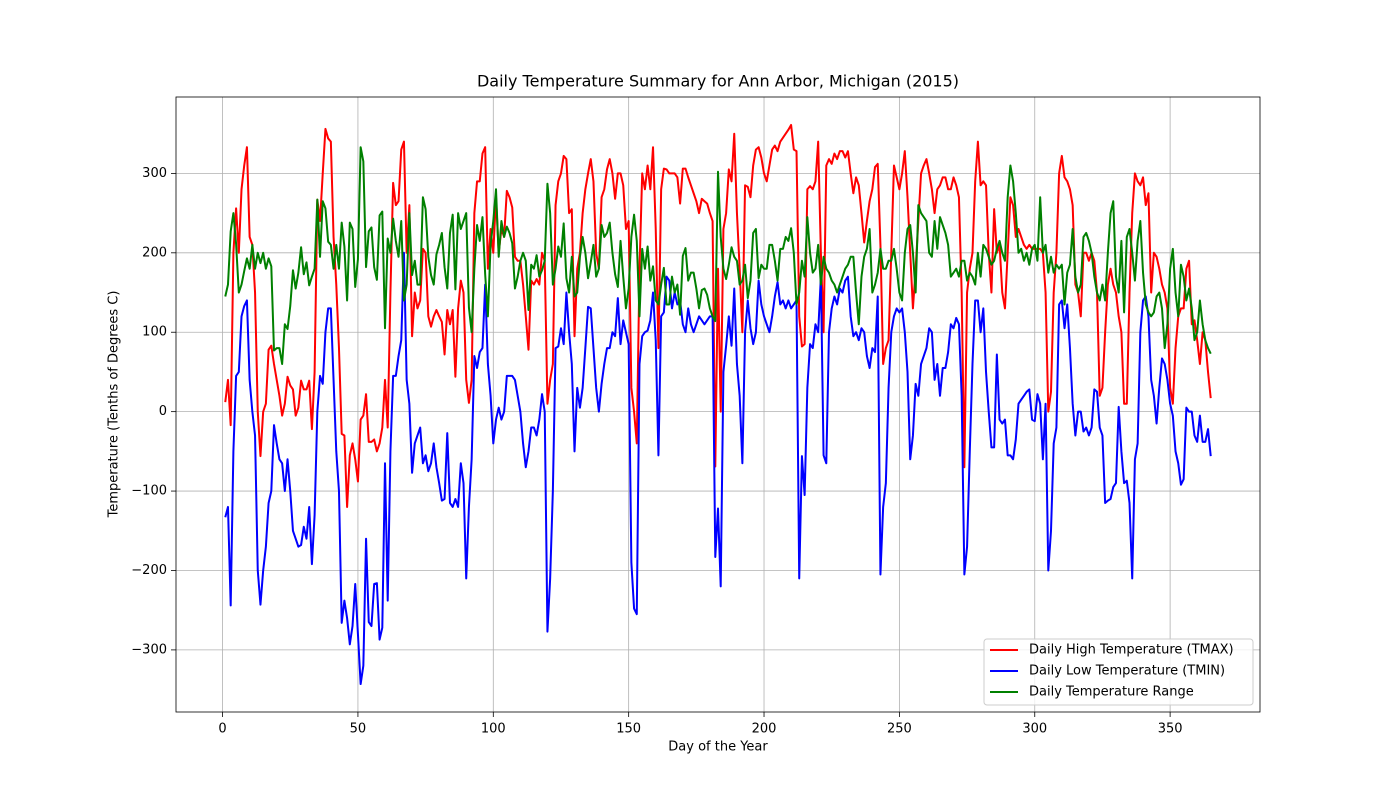 Image resolution: width=1400 pixels, height=800 pixels. What do you see at coordinates (1034, 729) in the screenshot?
I see `x-tick-label: 300` at bounding box center [1034, 729].